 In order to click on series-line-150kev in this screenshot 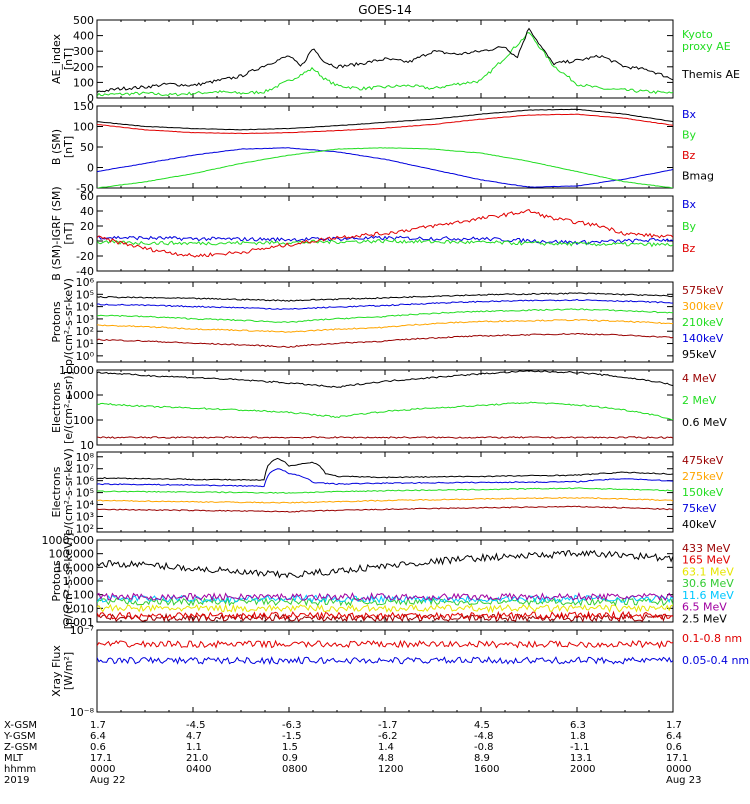, I will do `click(385, 490)`.